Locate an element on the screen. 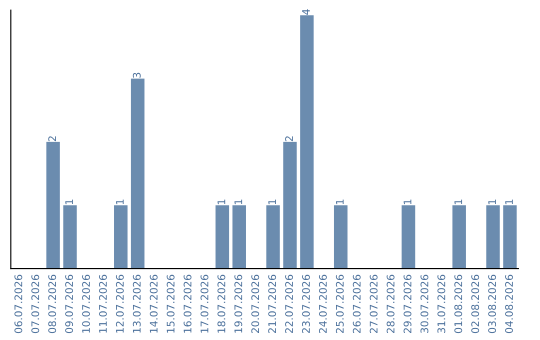  x-tick-label: 13.07.2026 is located at coordinates (136, 303).